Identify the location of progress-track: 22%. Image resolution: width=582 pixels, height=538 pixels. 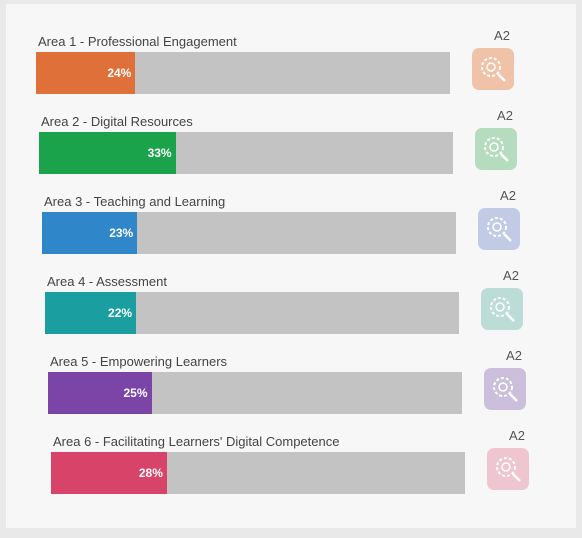
(252, 313).